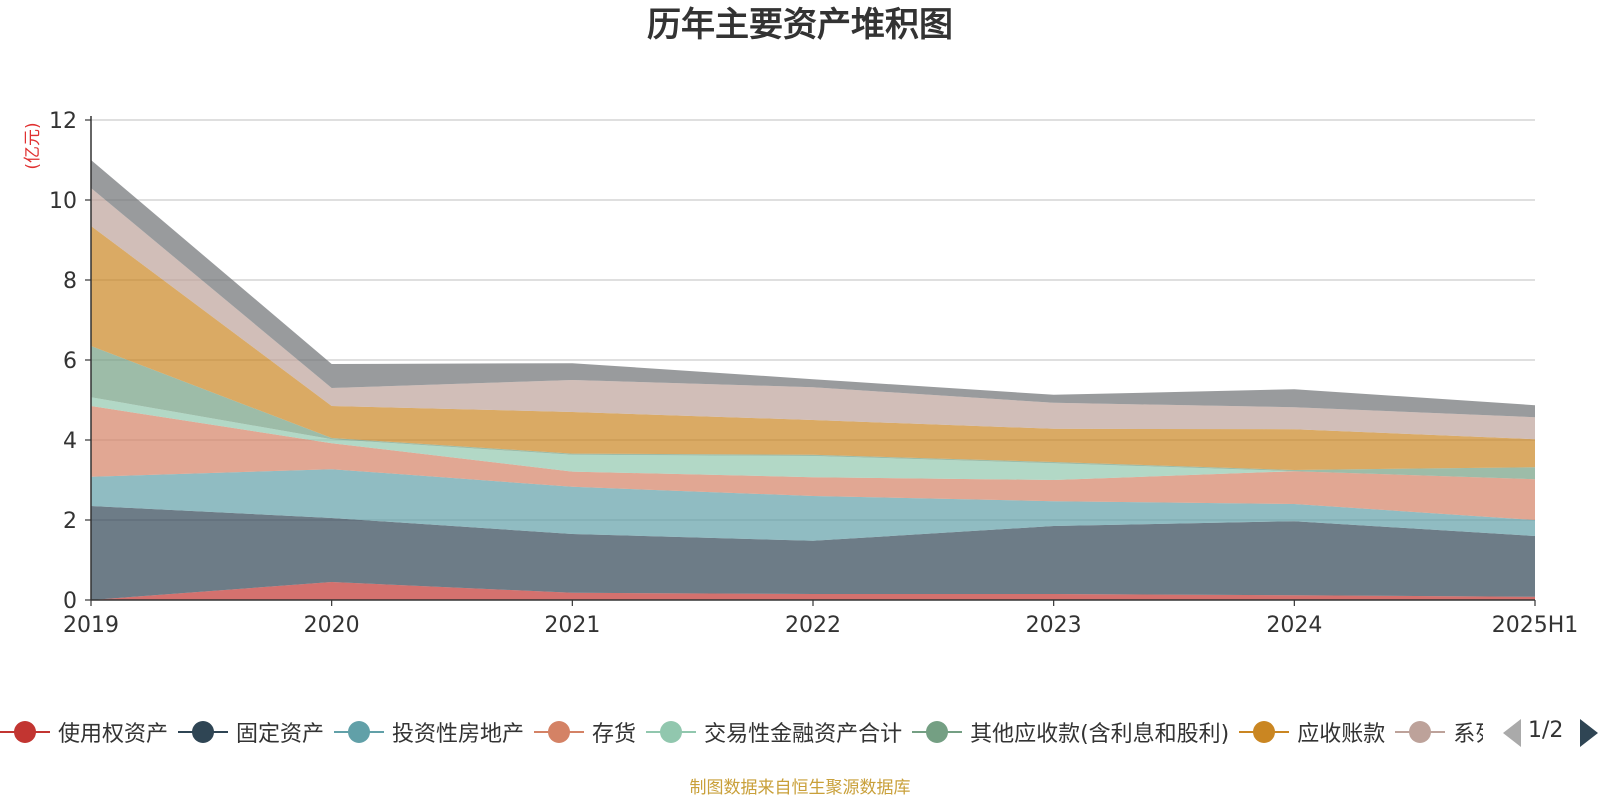 This screenshot has height=800, width=1600. I want to click on legend-item: 固定资产, so click(251, 732).